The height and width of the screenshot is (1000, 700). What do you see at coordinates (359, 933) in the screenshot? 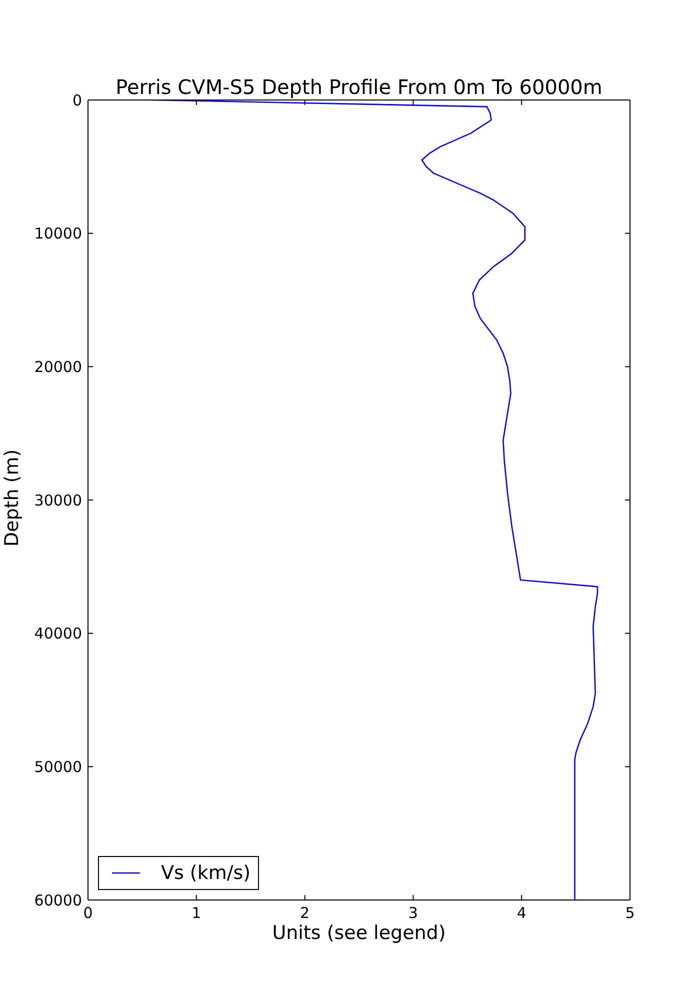
I see `x-axis-title: Units (see legend)` at bounding box center [359, 933].